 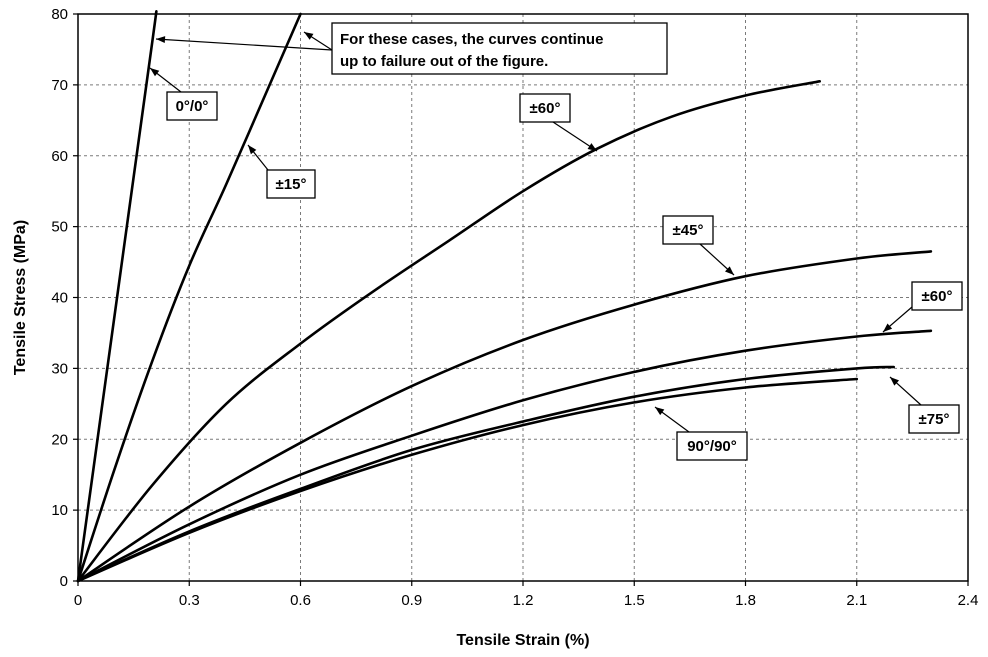 I want to click on series-label-text: 0°/0°, so click(x=192, y=106).